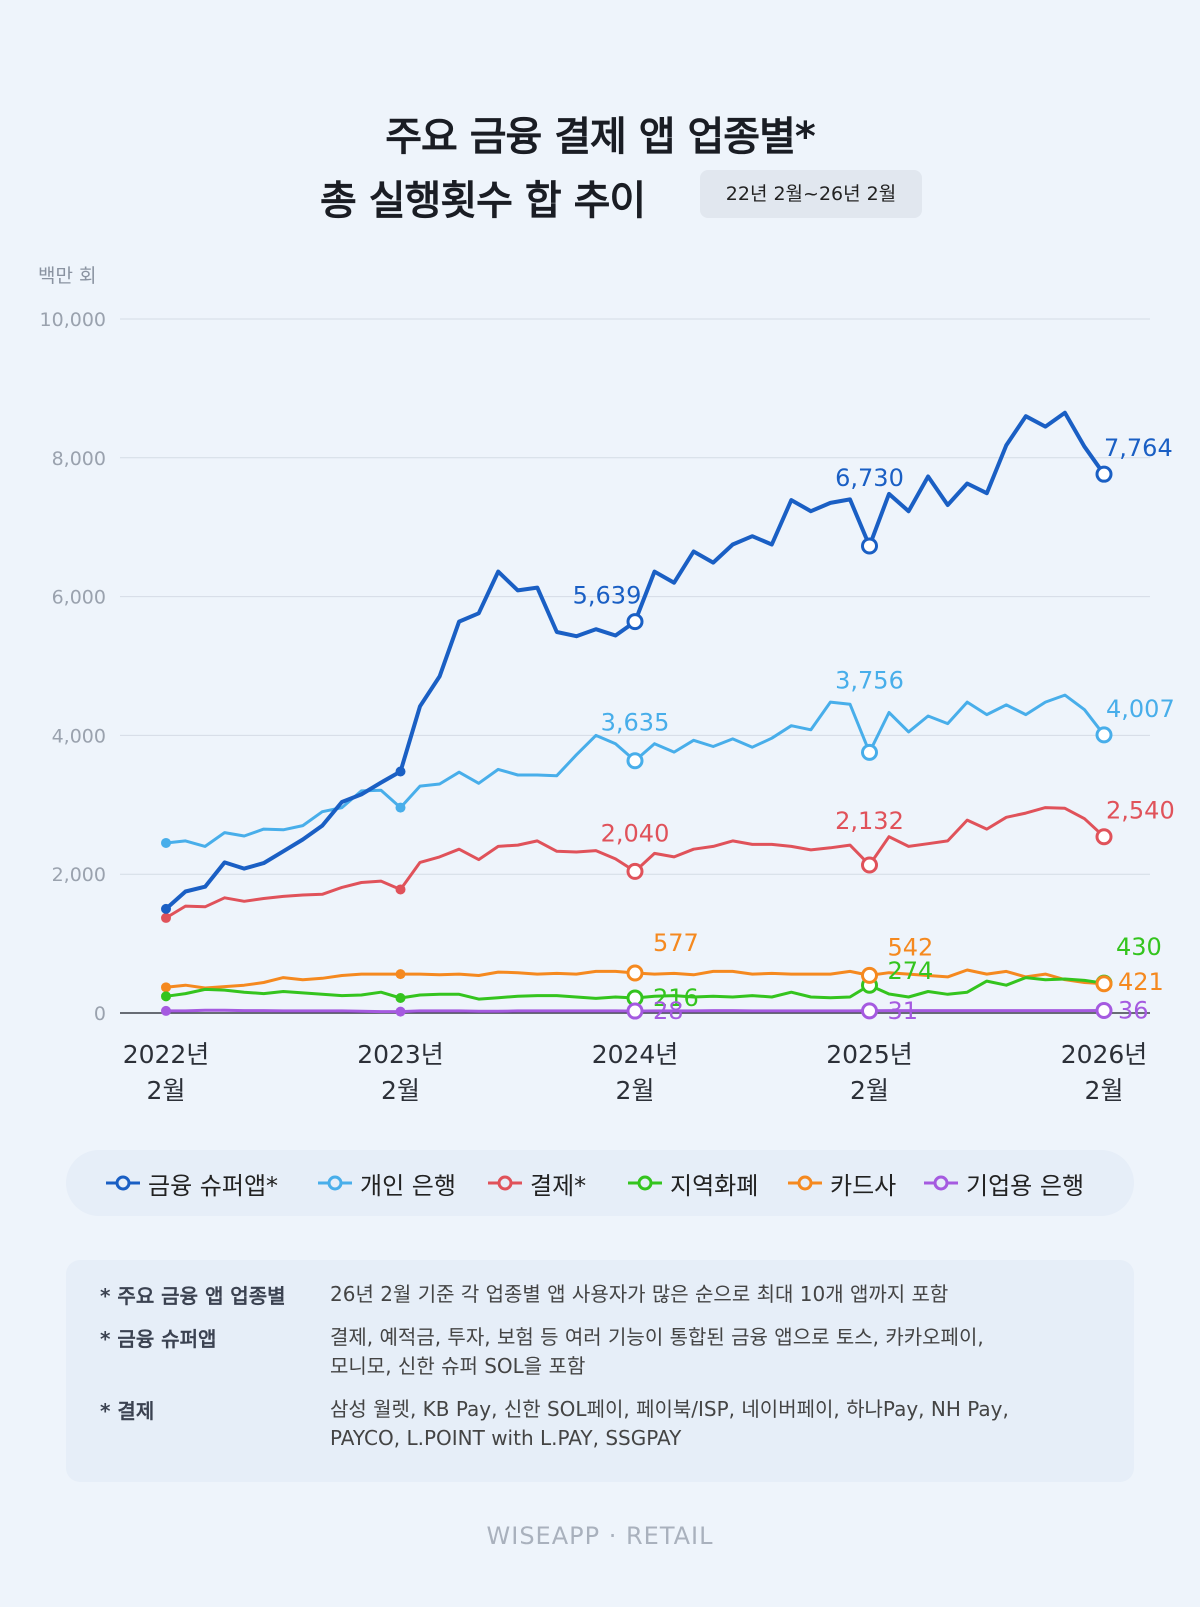 The height and width of the screenshot is (1607, 1200). Describe the element at coordinates (668, 1011) in the screenshot. I see `data-label: 28` at that location.